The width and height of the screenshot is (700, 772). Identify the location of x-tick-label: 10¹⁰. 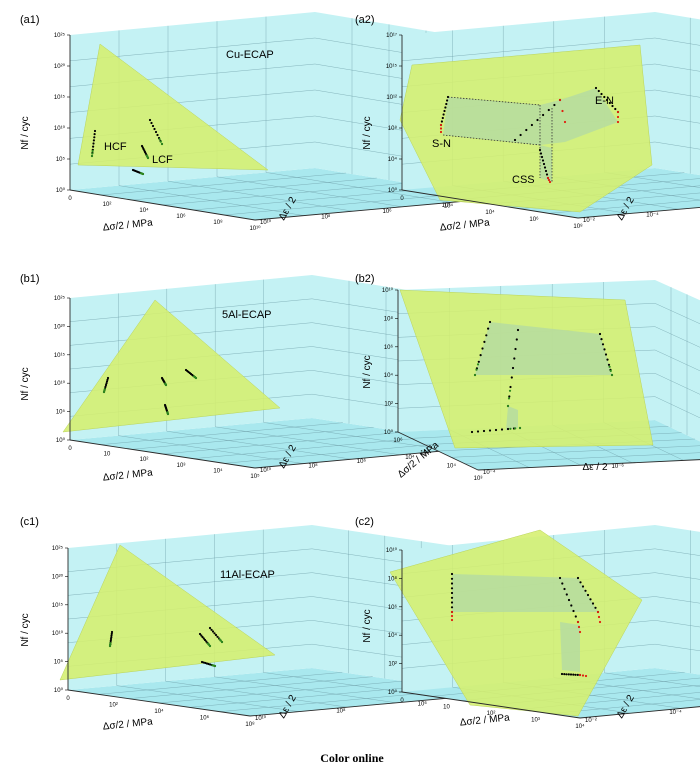
(255, 228).